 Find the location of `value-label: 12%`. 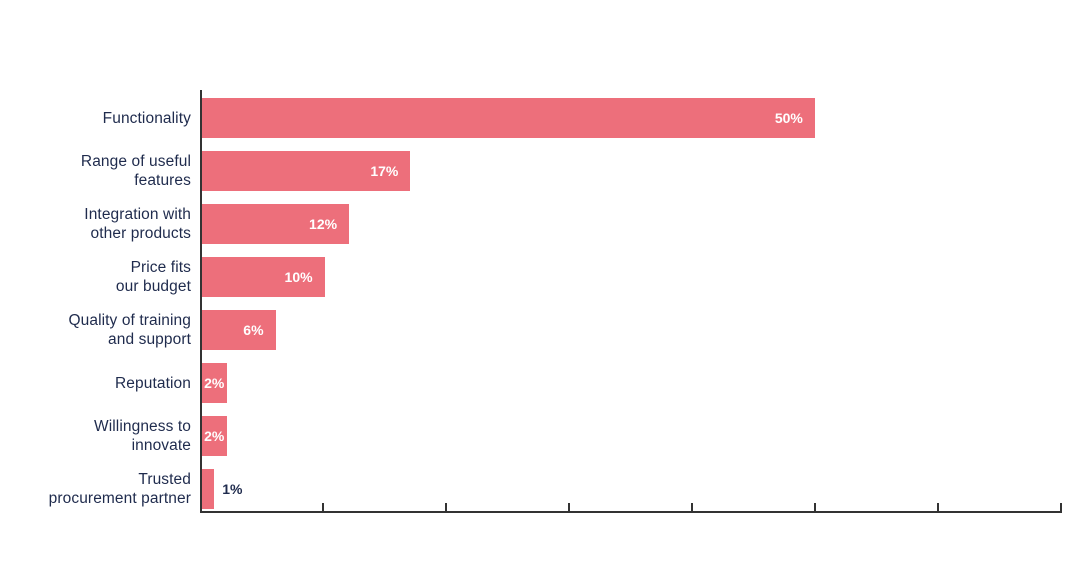

value-label: 12% is located at coordinates (323, 224).